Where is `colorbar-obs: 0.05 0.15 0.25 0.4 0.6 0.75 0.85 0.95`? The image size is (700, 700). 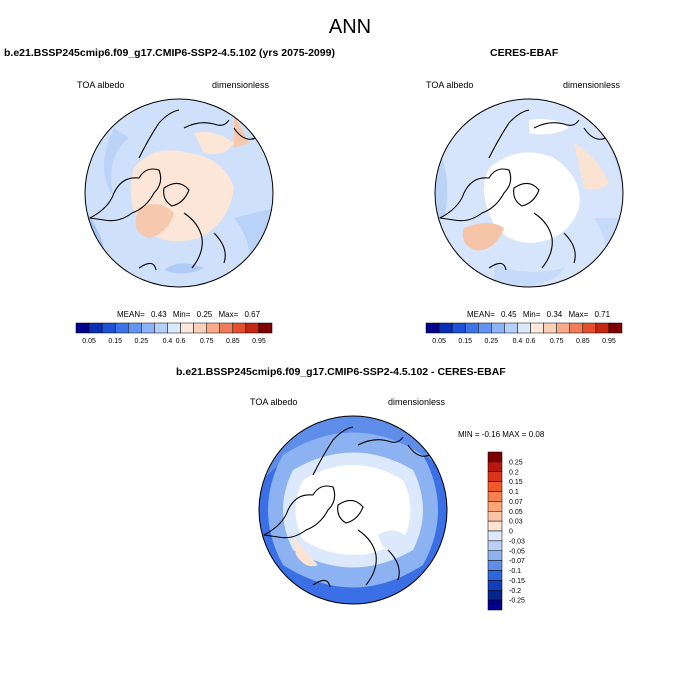 colorbar-obs: 0.05 0.15 0.25 0.4 0.6 0.75 0.85 0.95 is located at coordinates (524, 333).